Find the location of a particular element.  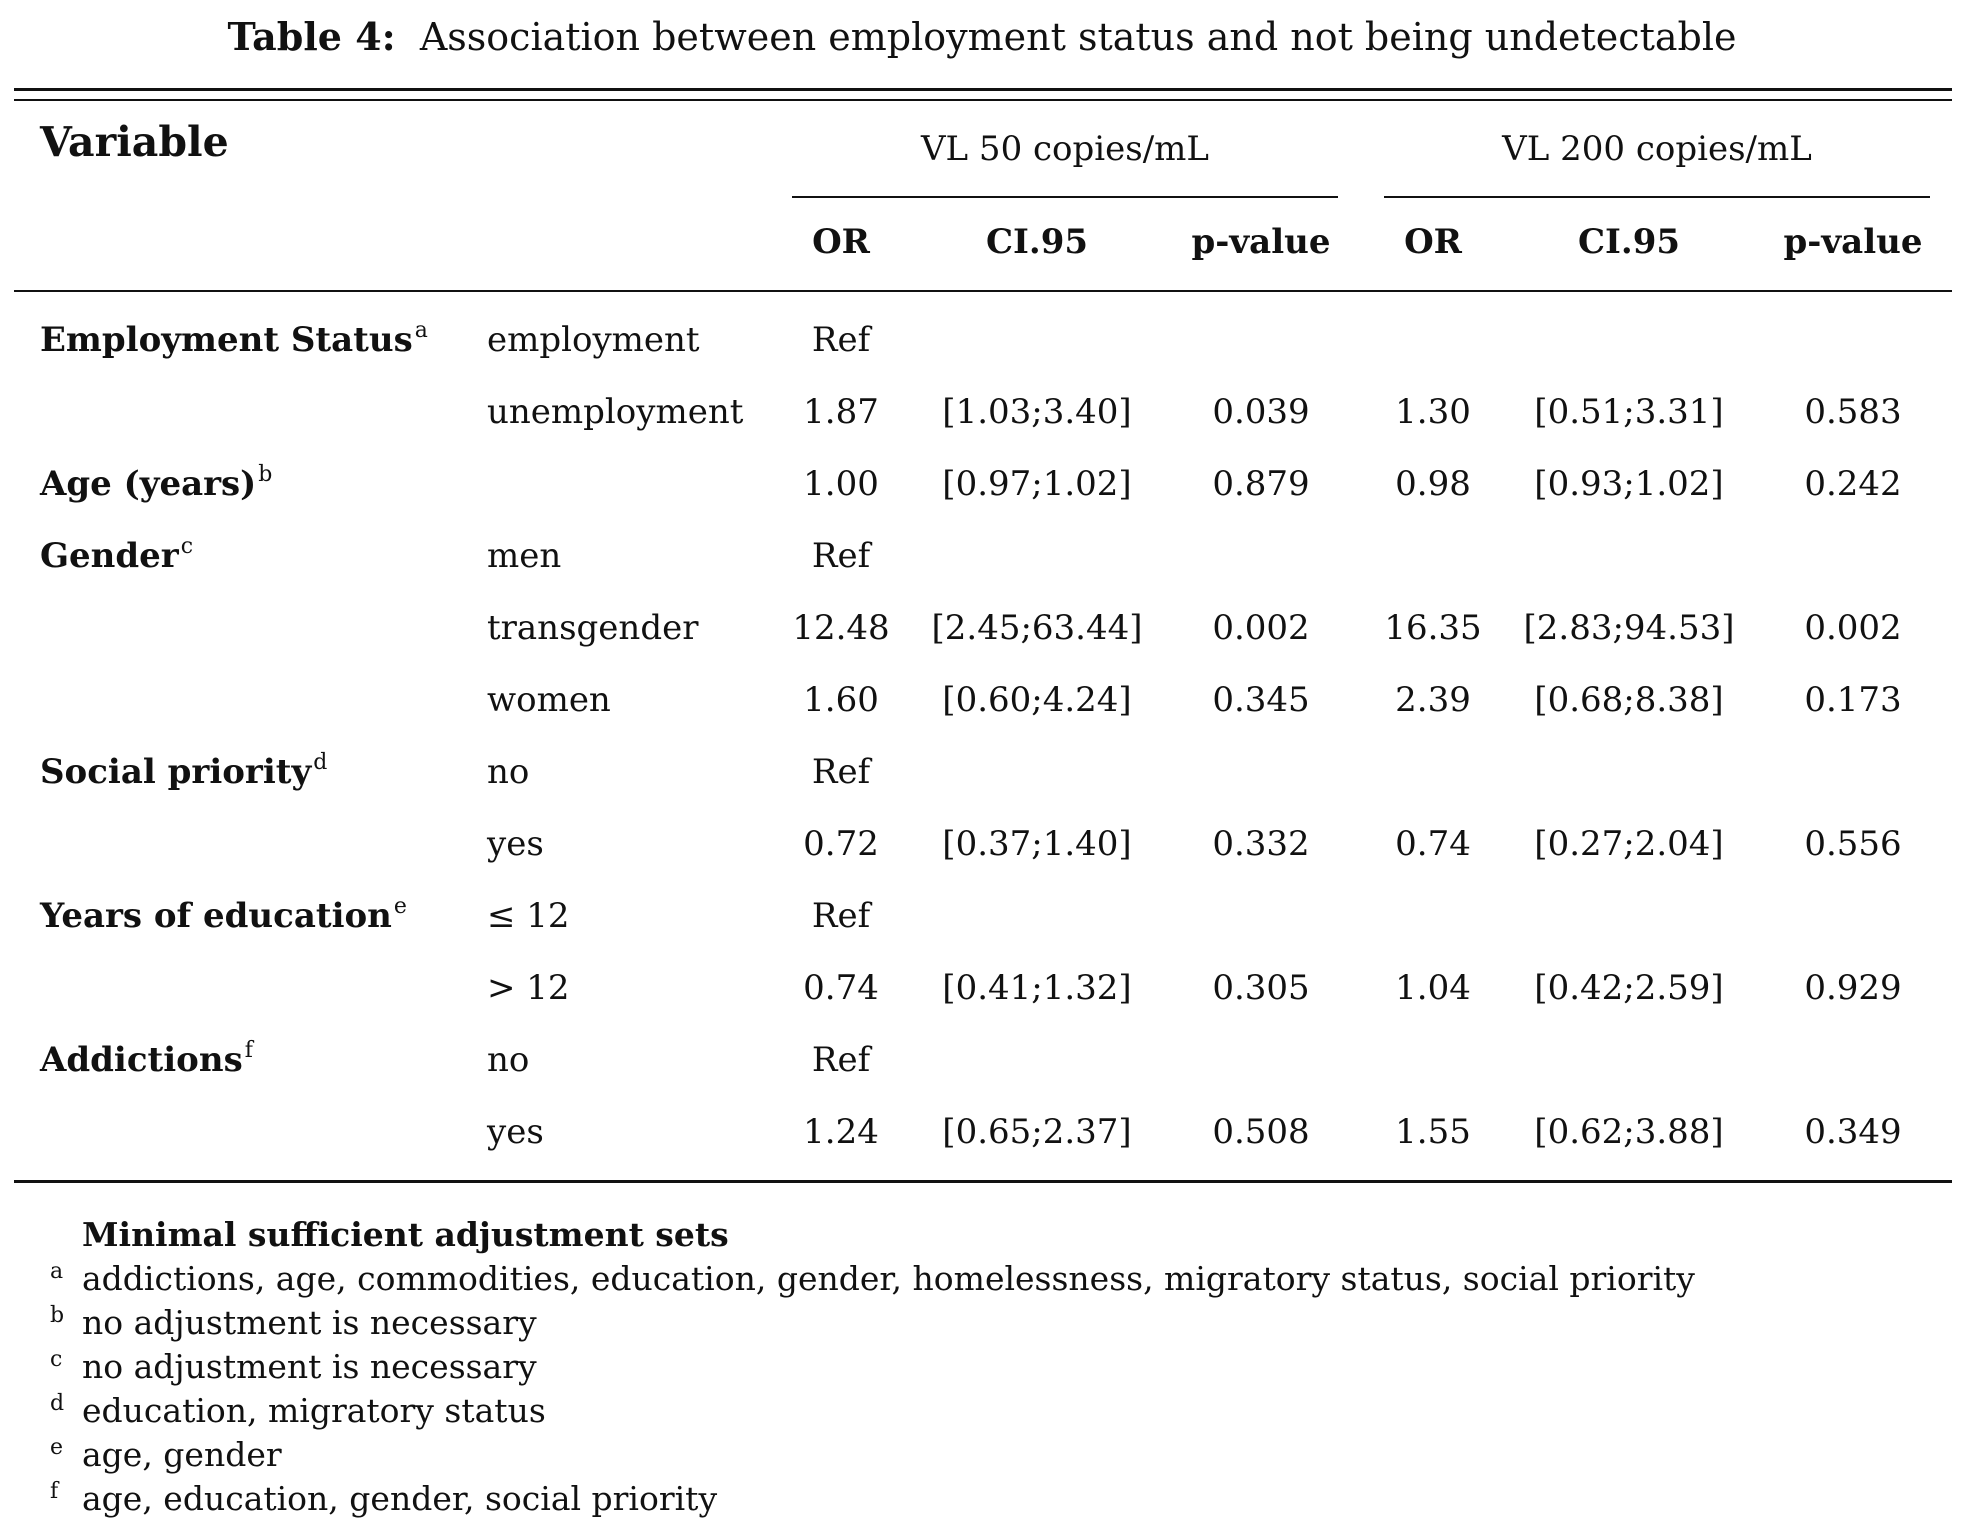

level-label: women is located at coordinates (549, 700).